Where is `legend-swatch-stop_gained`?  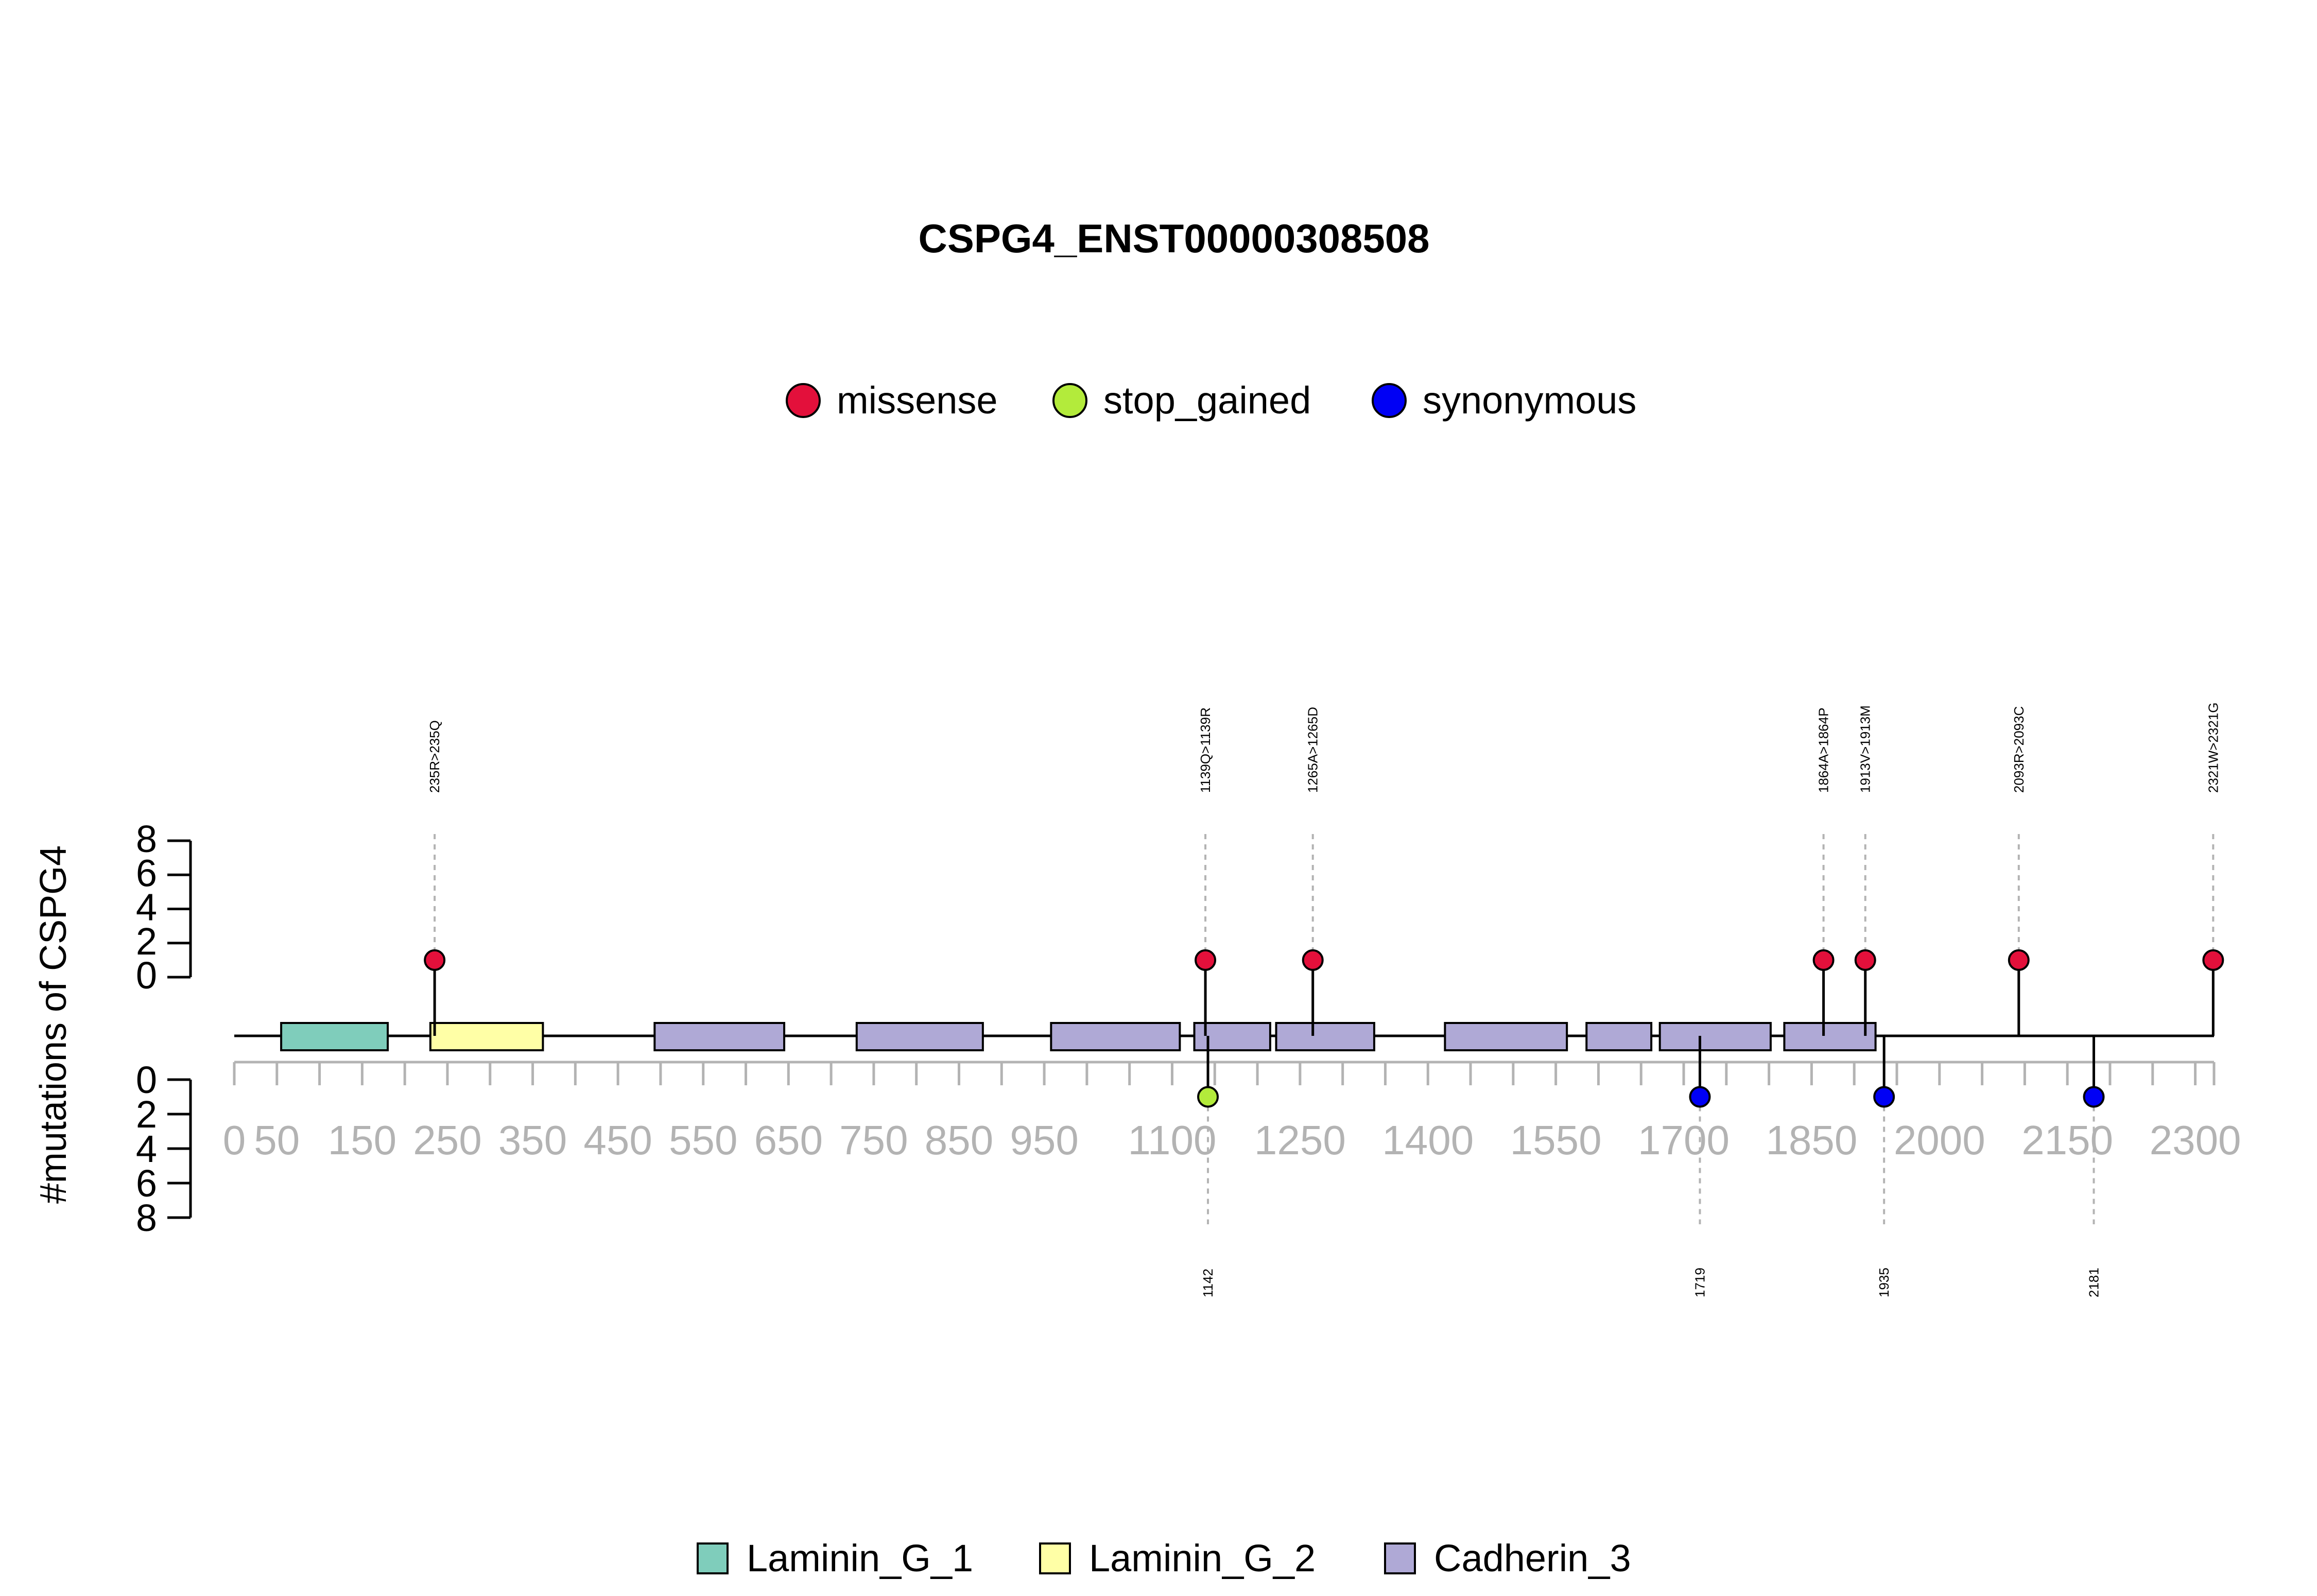
legend-swatch-stop_gained is located at coordinates (1069, 401).